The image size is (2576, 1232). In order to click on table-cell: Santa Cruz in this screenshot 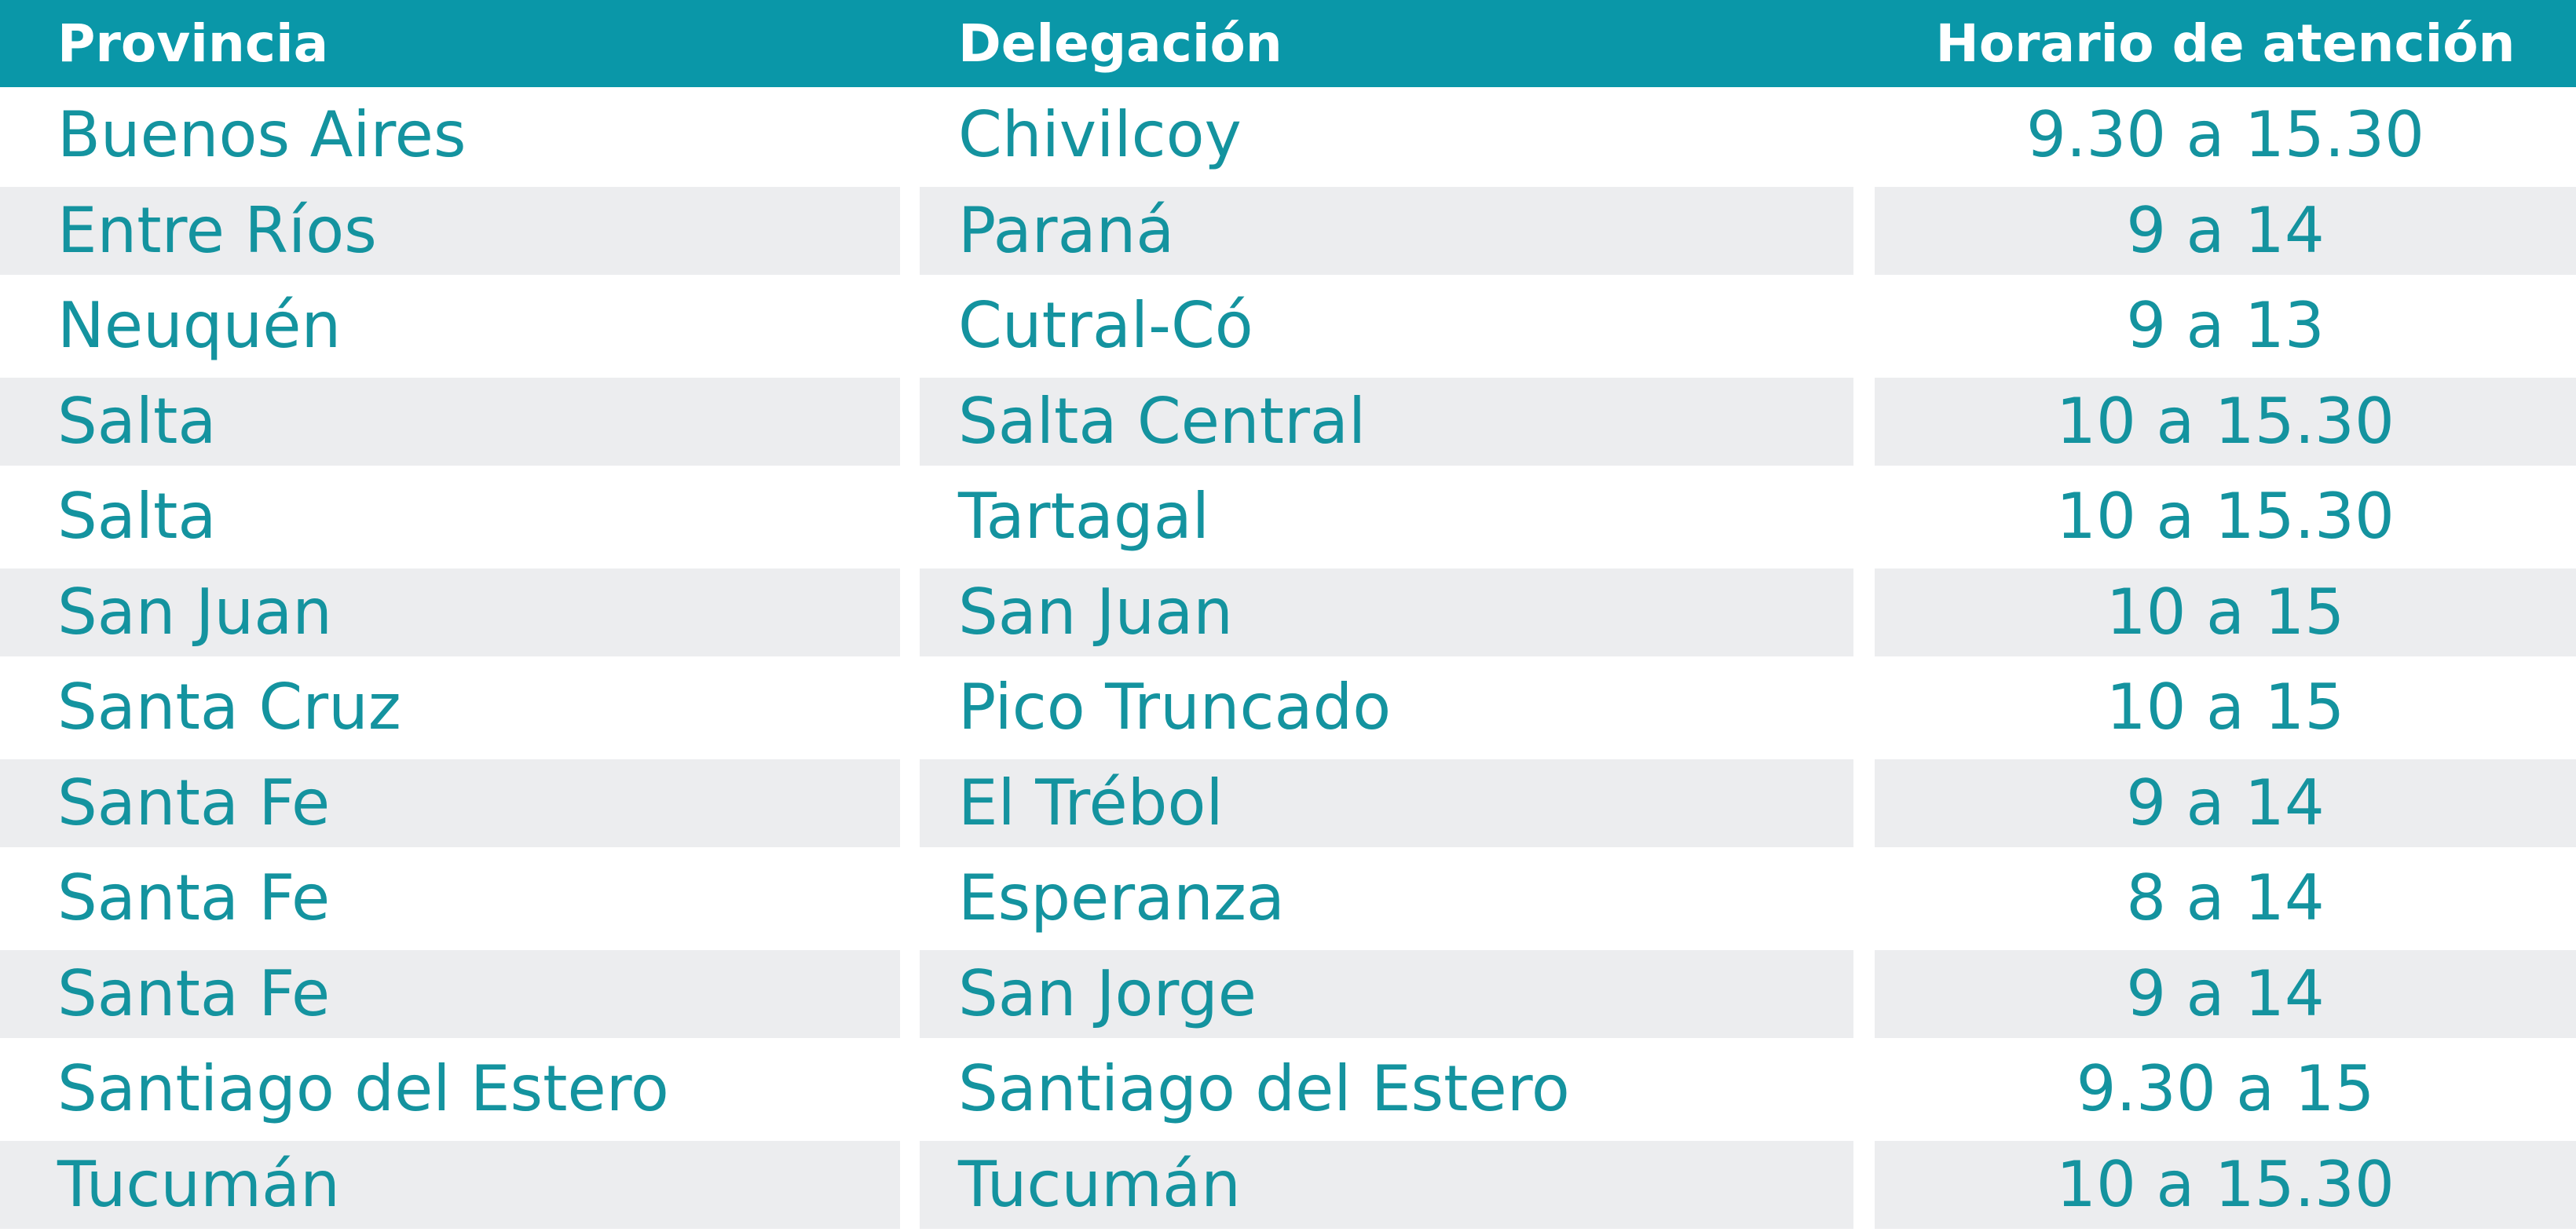, I will do `click(229, 708)`.